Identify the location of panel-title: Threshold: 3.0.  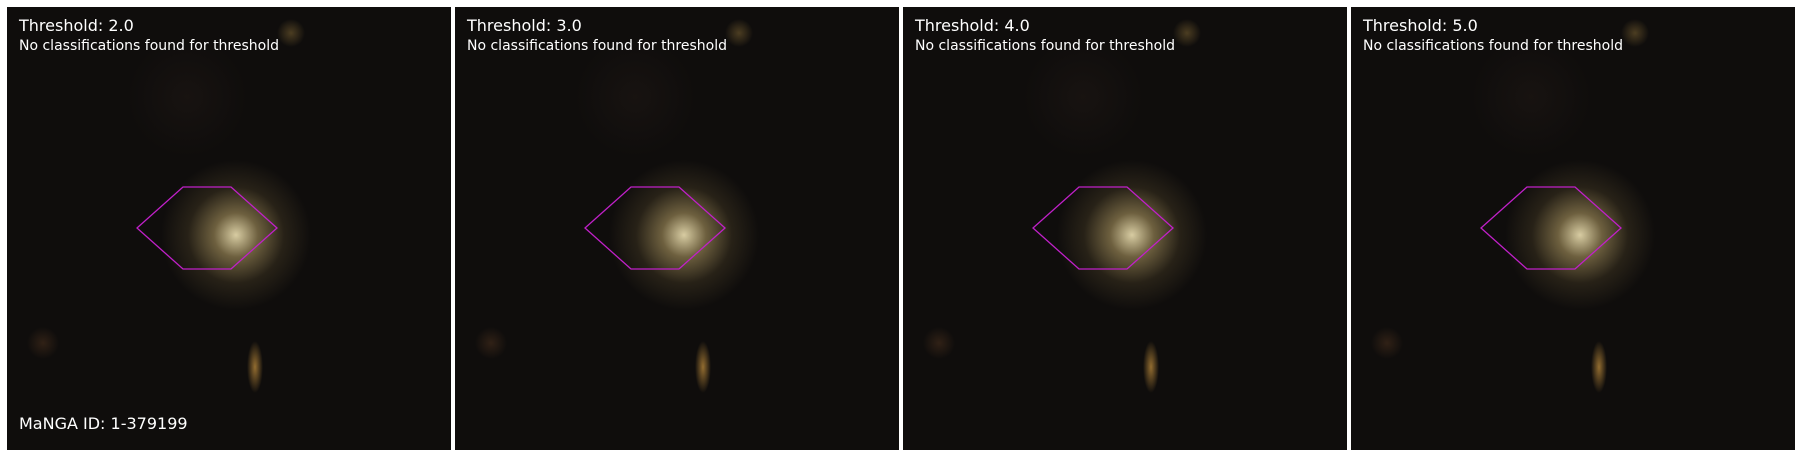
(524, 25).